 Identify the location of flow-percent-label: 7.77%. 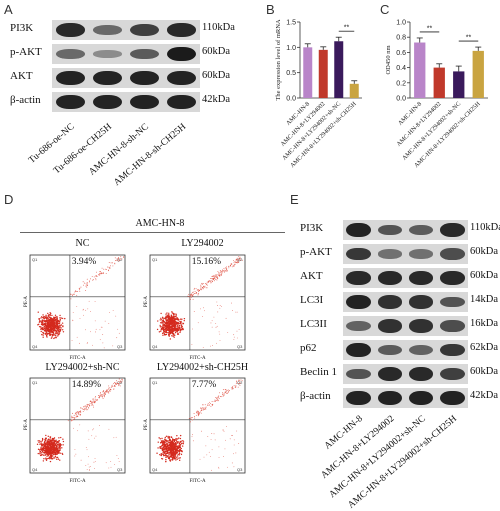
(204, 385).